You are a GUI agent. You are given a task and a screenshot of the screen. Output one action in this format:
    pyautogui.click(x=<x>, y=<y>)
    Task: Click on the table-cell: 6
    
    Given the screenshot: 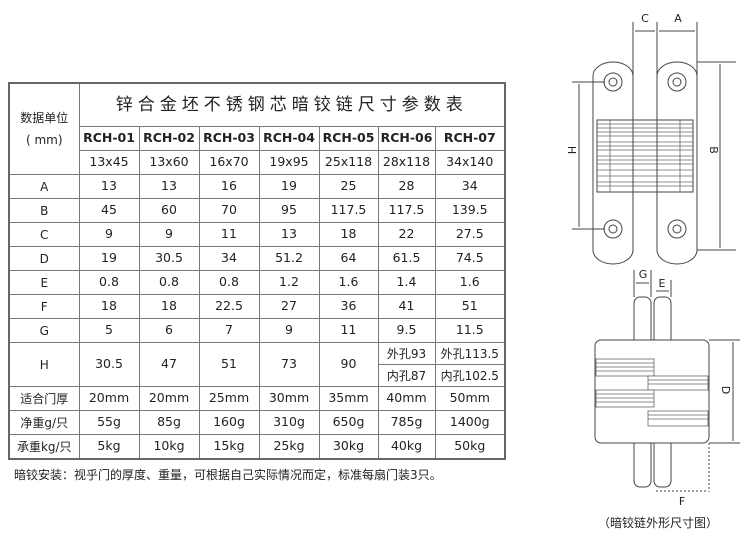 What is the action you would take?
    pyautogui.click(x=169, y=330)
    